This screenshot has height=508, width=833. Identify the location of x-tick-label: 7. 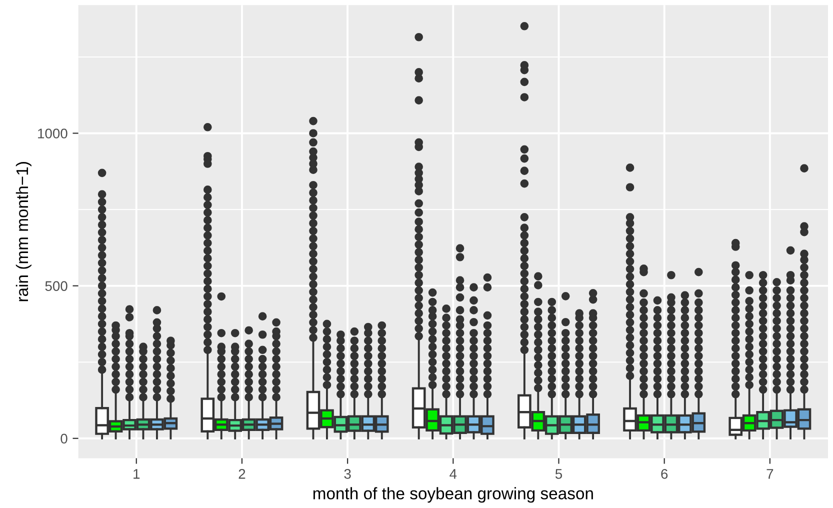
(770, 474).